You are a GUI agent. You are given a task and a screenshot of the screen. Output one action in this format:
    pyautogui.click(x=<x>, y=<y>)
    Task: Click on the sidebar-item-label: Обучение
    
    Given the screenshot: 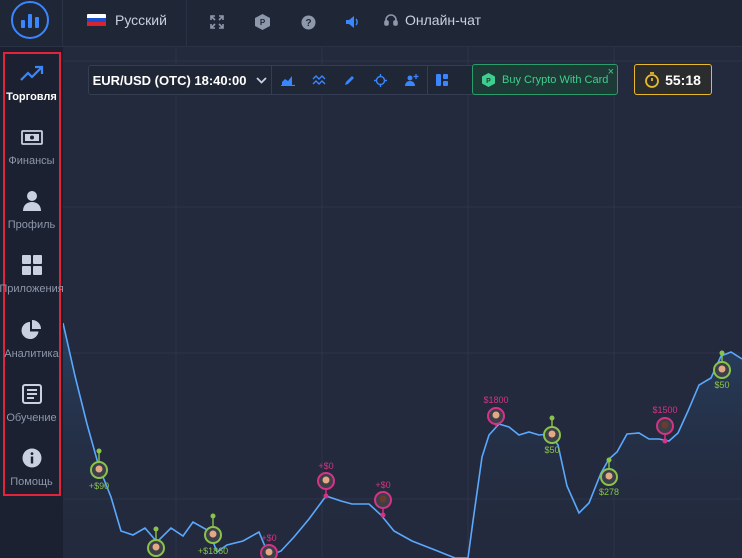 What is the action you would take?
    pyautogui.click(x=31, y=418)
    